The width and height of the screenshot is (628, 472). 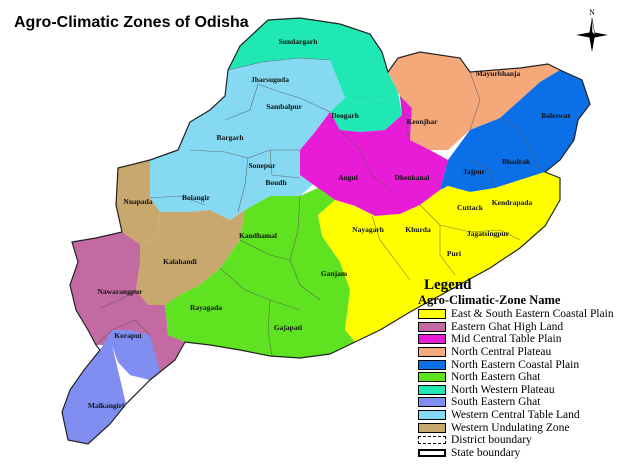 I want to click on legend-label: Western Central Table Land, so click(x=515, y=415).